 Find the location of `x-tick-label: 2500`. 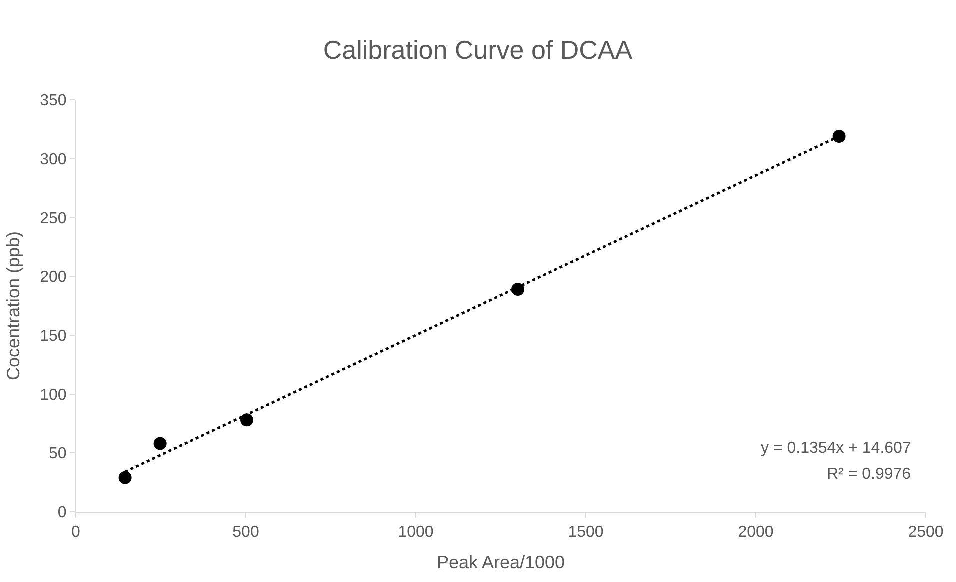

x-tick-label: 2500 is located at coordinates (926, 533).